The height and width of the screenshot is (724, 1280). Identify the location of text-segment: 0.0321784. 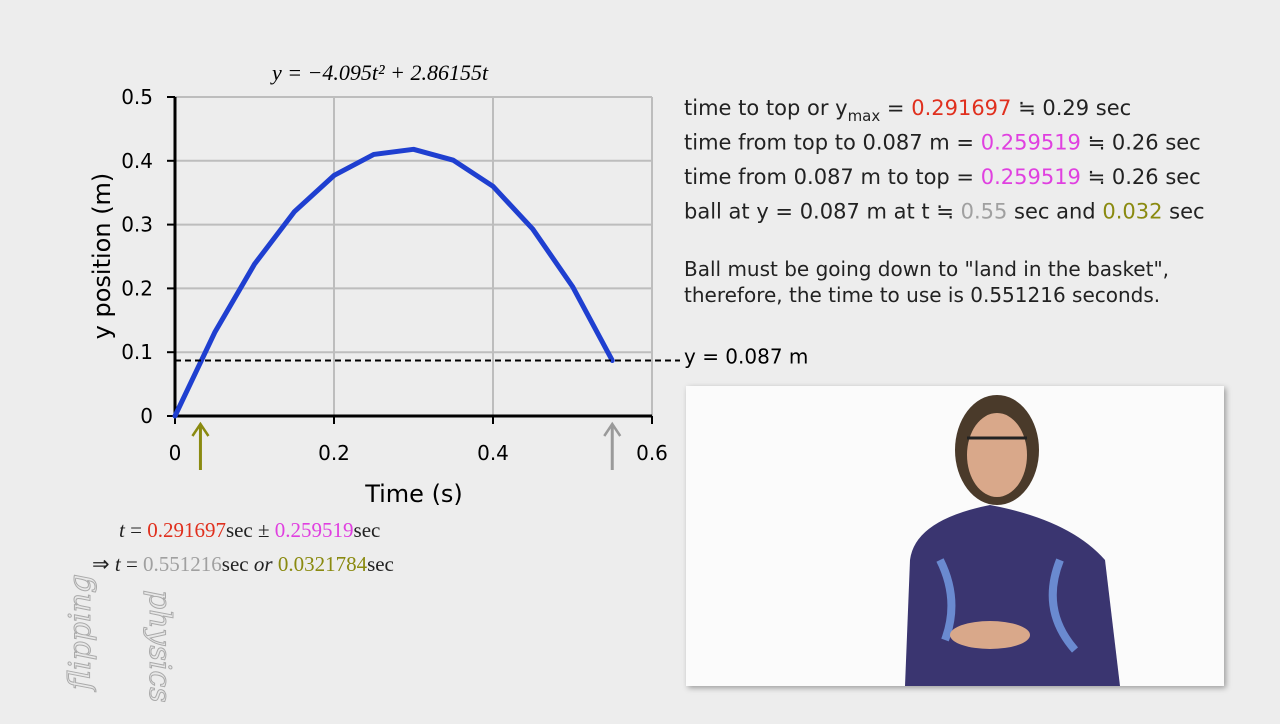
(323, 564).